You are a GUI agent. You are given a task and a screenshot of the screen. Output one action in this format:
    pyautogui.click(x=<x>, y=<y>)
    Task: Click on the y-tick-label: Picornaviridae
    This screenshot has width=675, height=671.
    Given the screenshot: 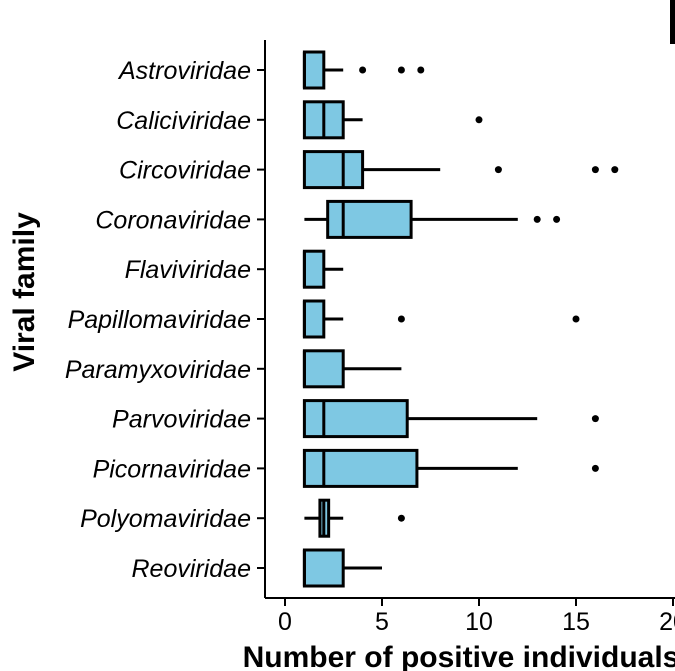 What is the action you would take?
    pyautogui.click(x=172, y=469)
    